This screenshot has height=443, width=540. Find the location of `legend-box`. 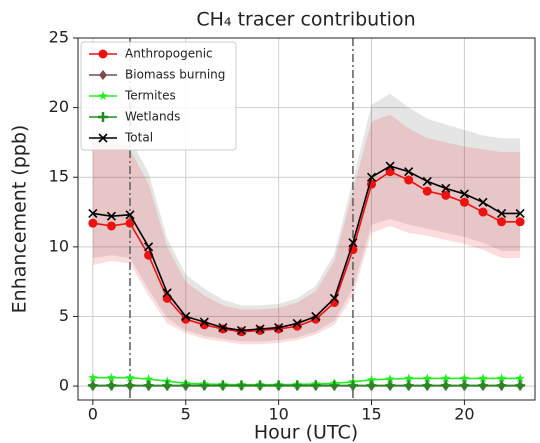

legend-box is located at coordinates (158, 96).